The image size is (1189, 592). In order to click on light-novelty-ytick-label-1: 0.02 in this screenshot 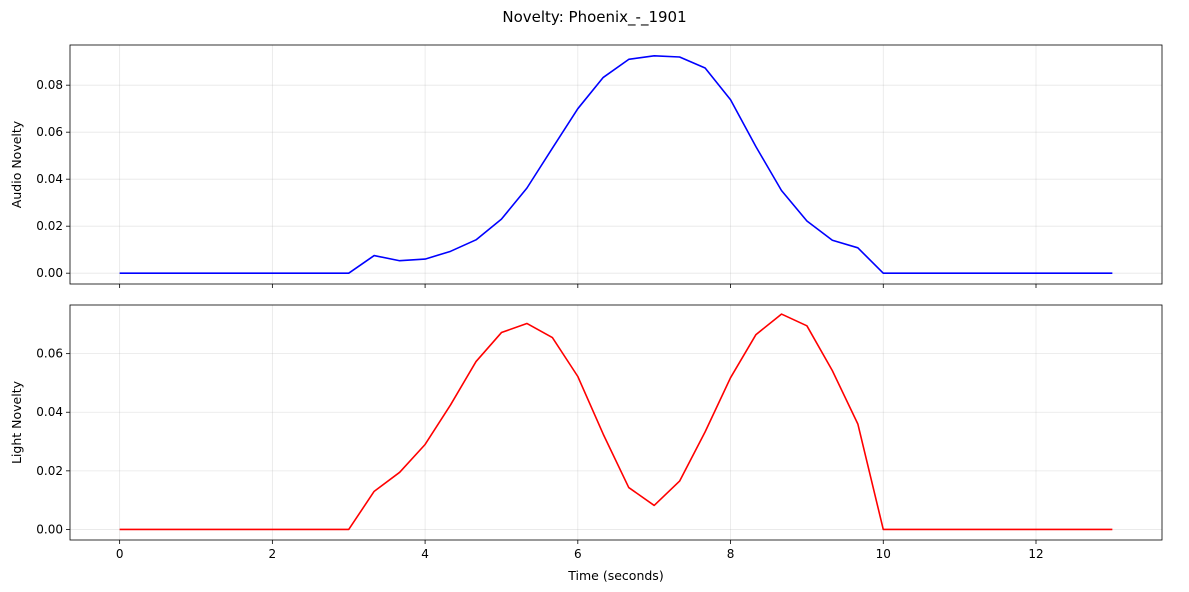, I will do `click(49, 471)`.